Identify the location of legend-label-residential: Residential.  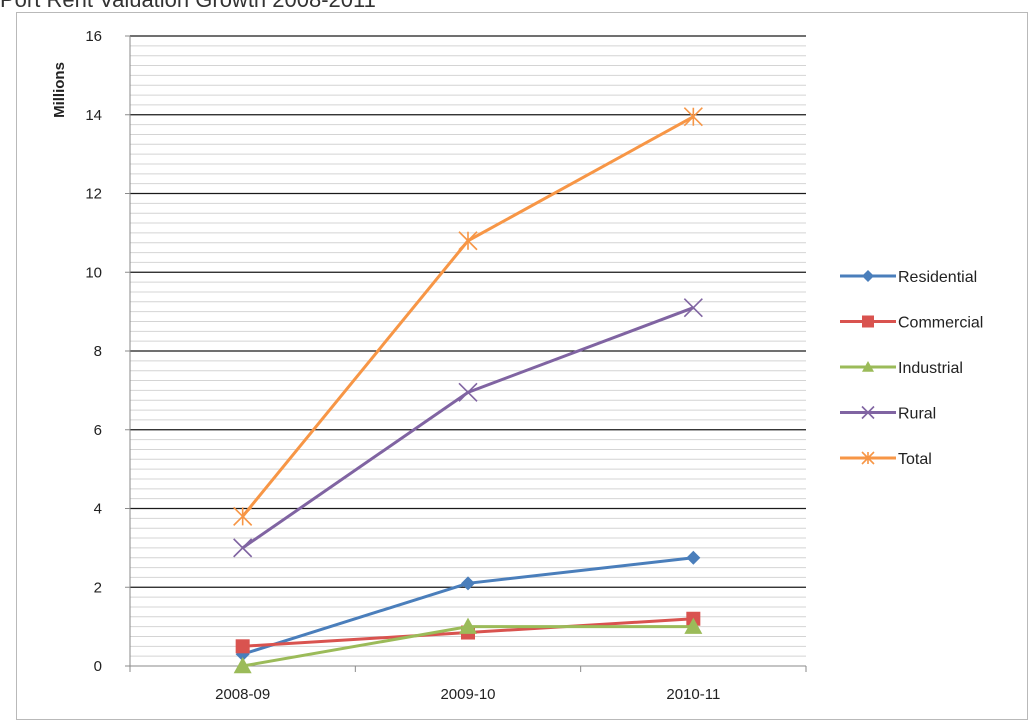
(937, 277).